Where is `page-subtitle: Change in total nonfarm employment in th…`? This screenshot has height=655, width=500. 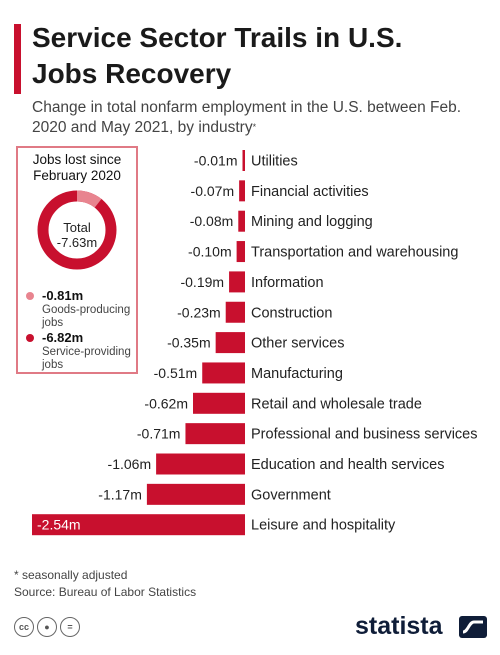
page-subtitle: Change in total nonfarm employment in th… is located at coordinates (252, 118).